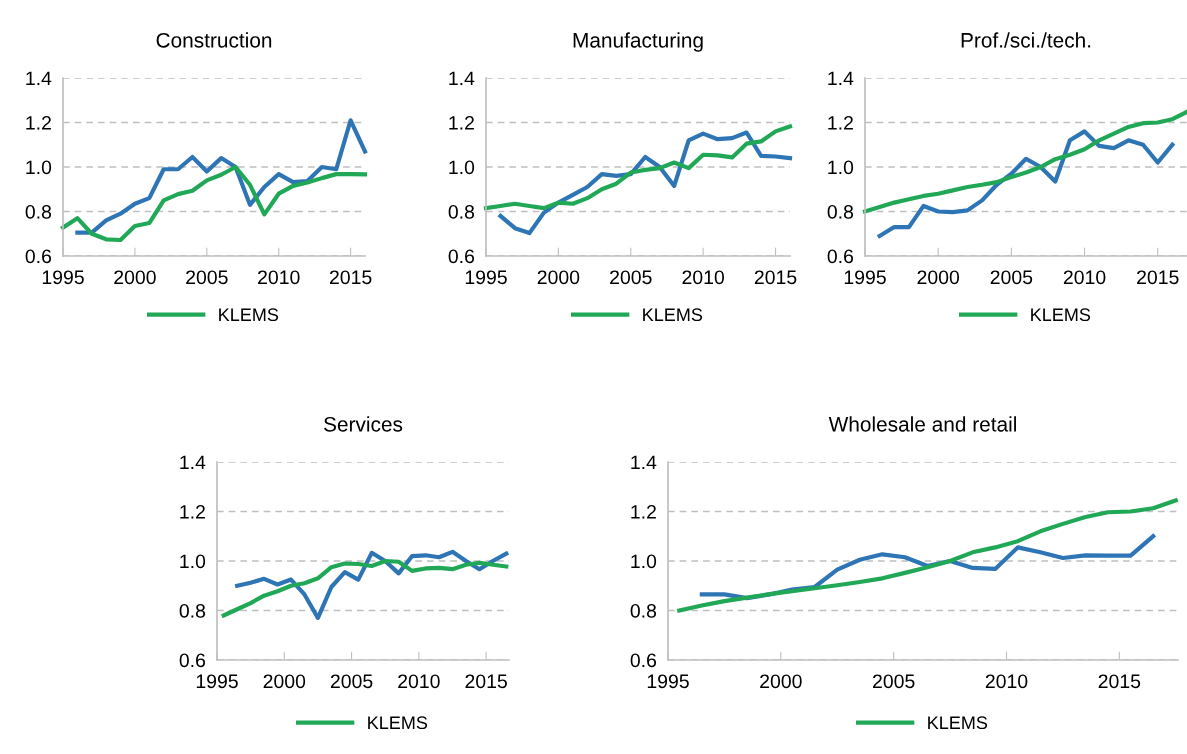  Describe the element at coordinates (638, 42) in the screenshot. I see `chart-title: Manufacturing` at that location.